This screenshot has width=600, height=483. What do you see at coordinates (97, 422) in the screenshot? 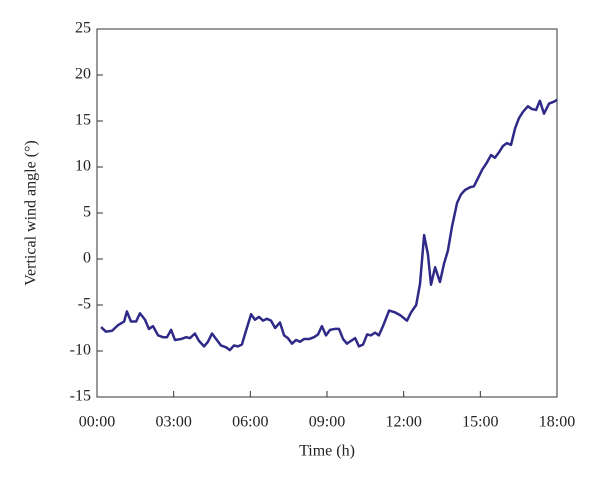
I see `x-tick-label: 00:00` at bounding box center [97, 422].